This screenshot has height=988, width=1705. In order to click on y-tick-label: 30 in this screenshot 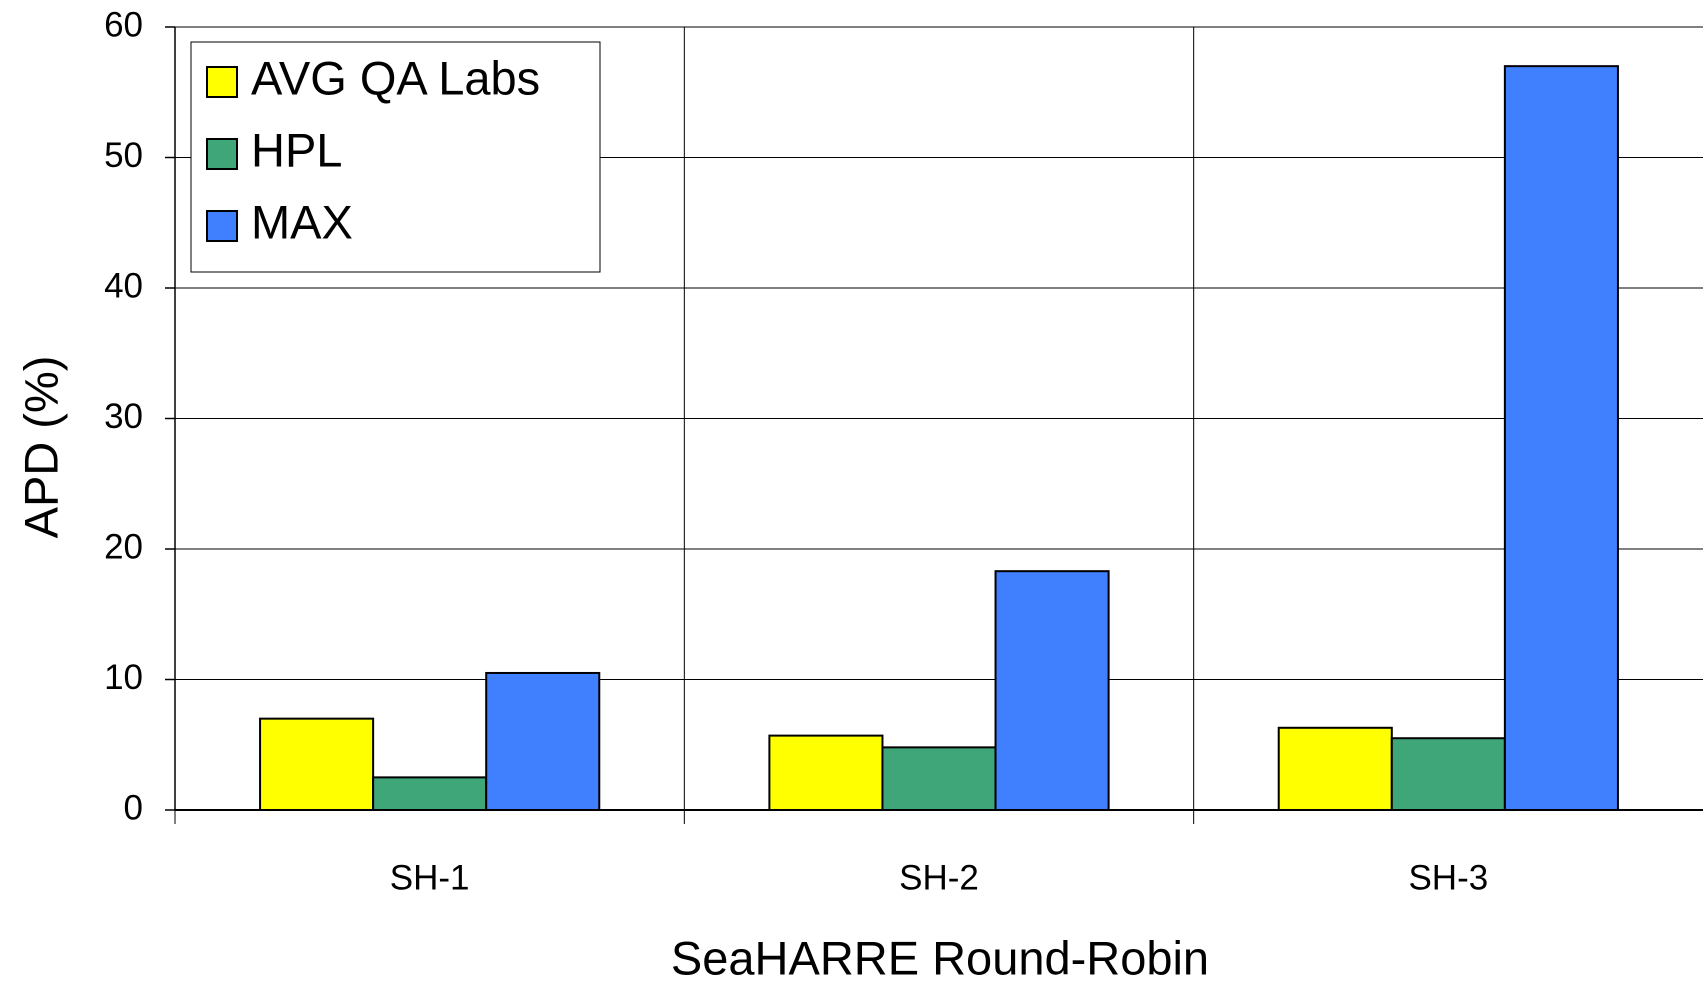, I will do `click(123, 416)`.